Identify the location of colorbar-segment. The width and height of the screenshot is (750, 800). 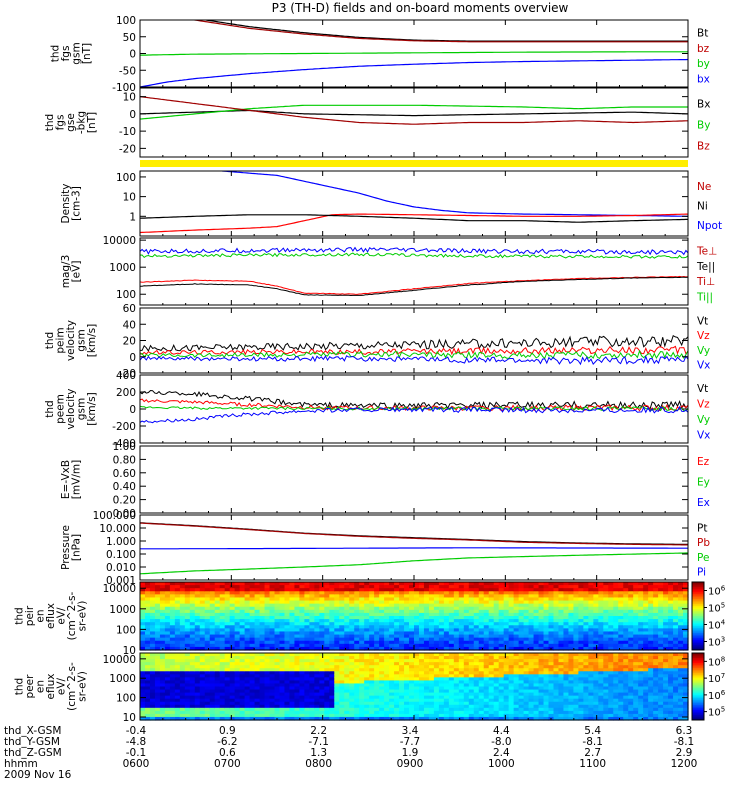
(698, 644).